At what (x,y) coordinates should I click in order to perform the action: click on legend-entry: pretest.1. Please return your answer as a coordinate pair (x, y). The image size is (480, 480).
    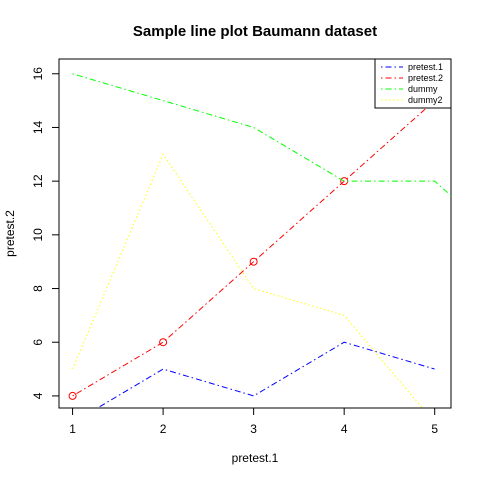
    Looking at the image, I should click on (425, 67).